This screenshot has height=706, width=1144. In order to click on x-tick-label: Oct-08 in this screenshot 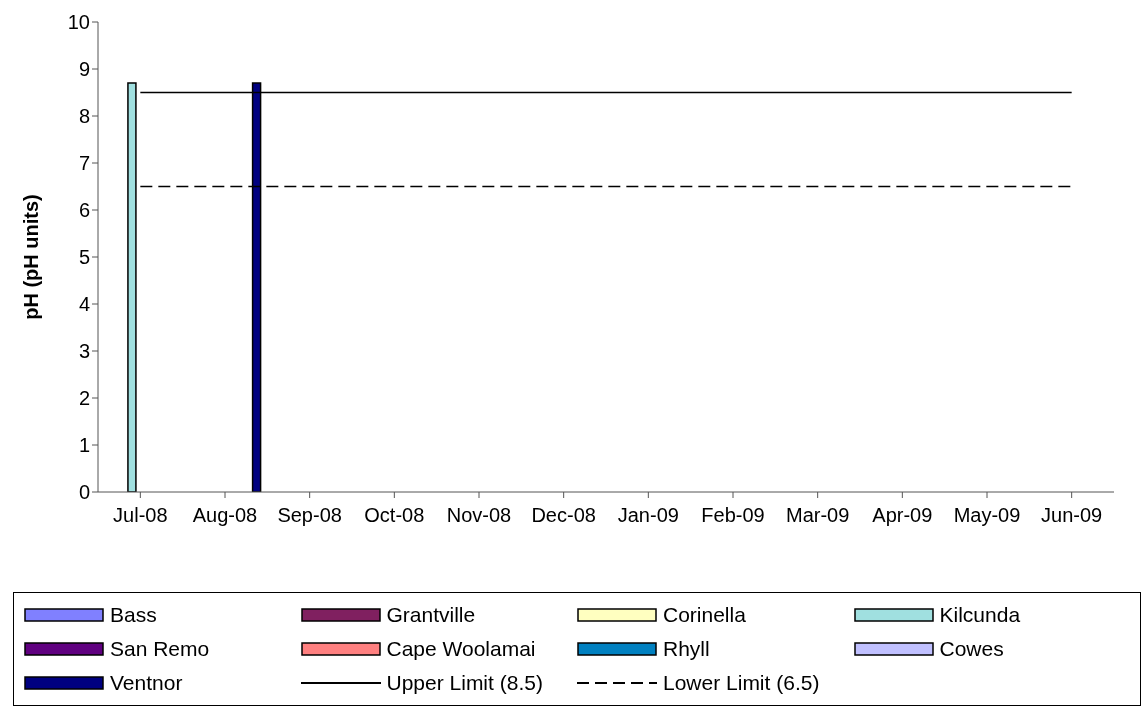, I will do `click(394, 515)`.